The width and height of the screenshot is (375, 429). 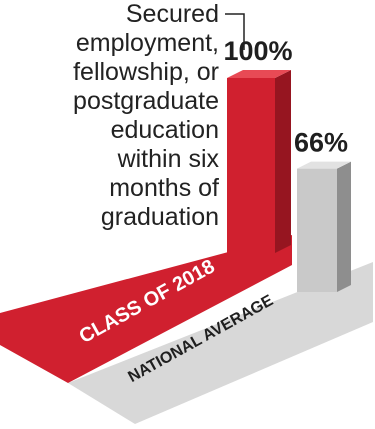 What do you see at coordinates (344, 226) in the screenshot?
I see `bar-side-national-average` at bounding box center [344, 226].